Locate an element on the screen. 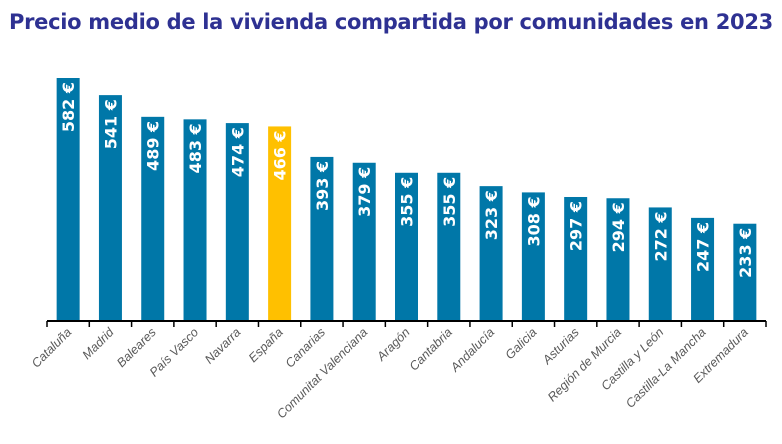 Image resolution: width=782 pixels, height=444 pixels. x-tick-label: Cataluña is located at coordinates (51, 347).